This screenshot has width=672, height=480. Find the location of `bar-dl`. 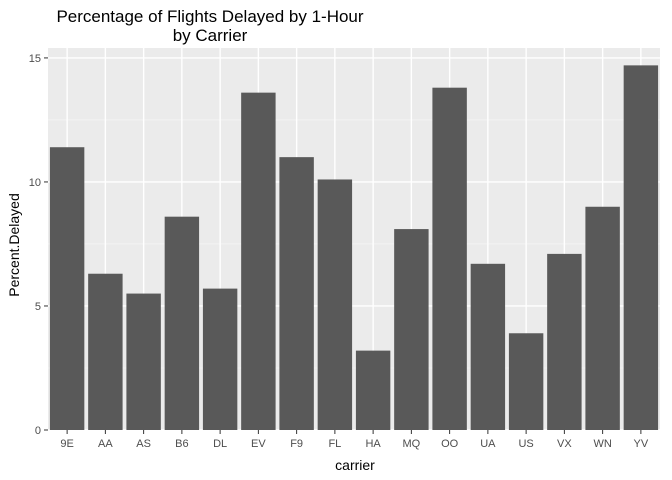

bar-dl is located at coordinates (220, 359).